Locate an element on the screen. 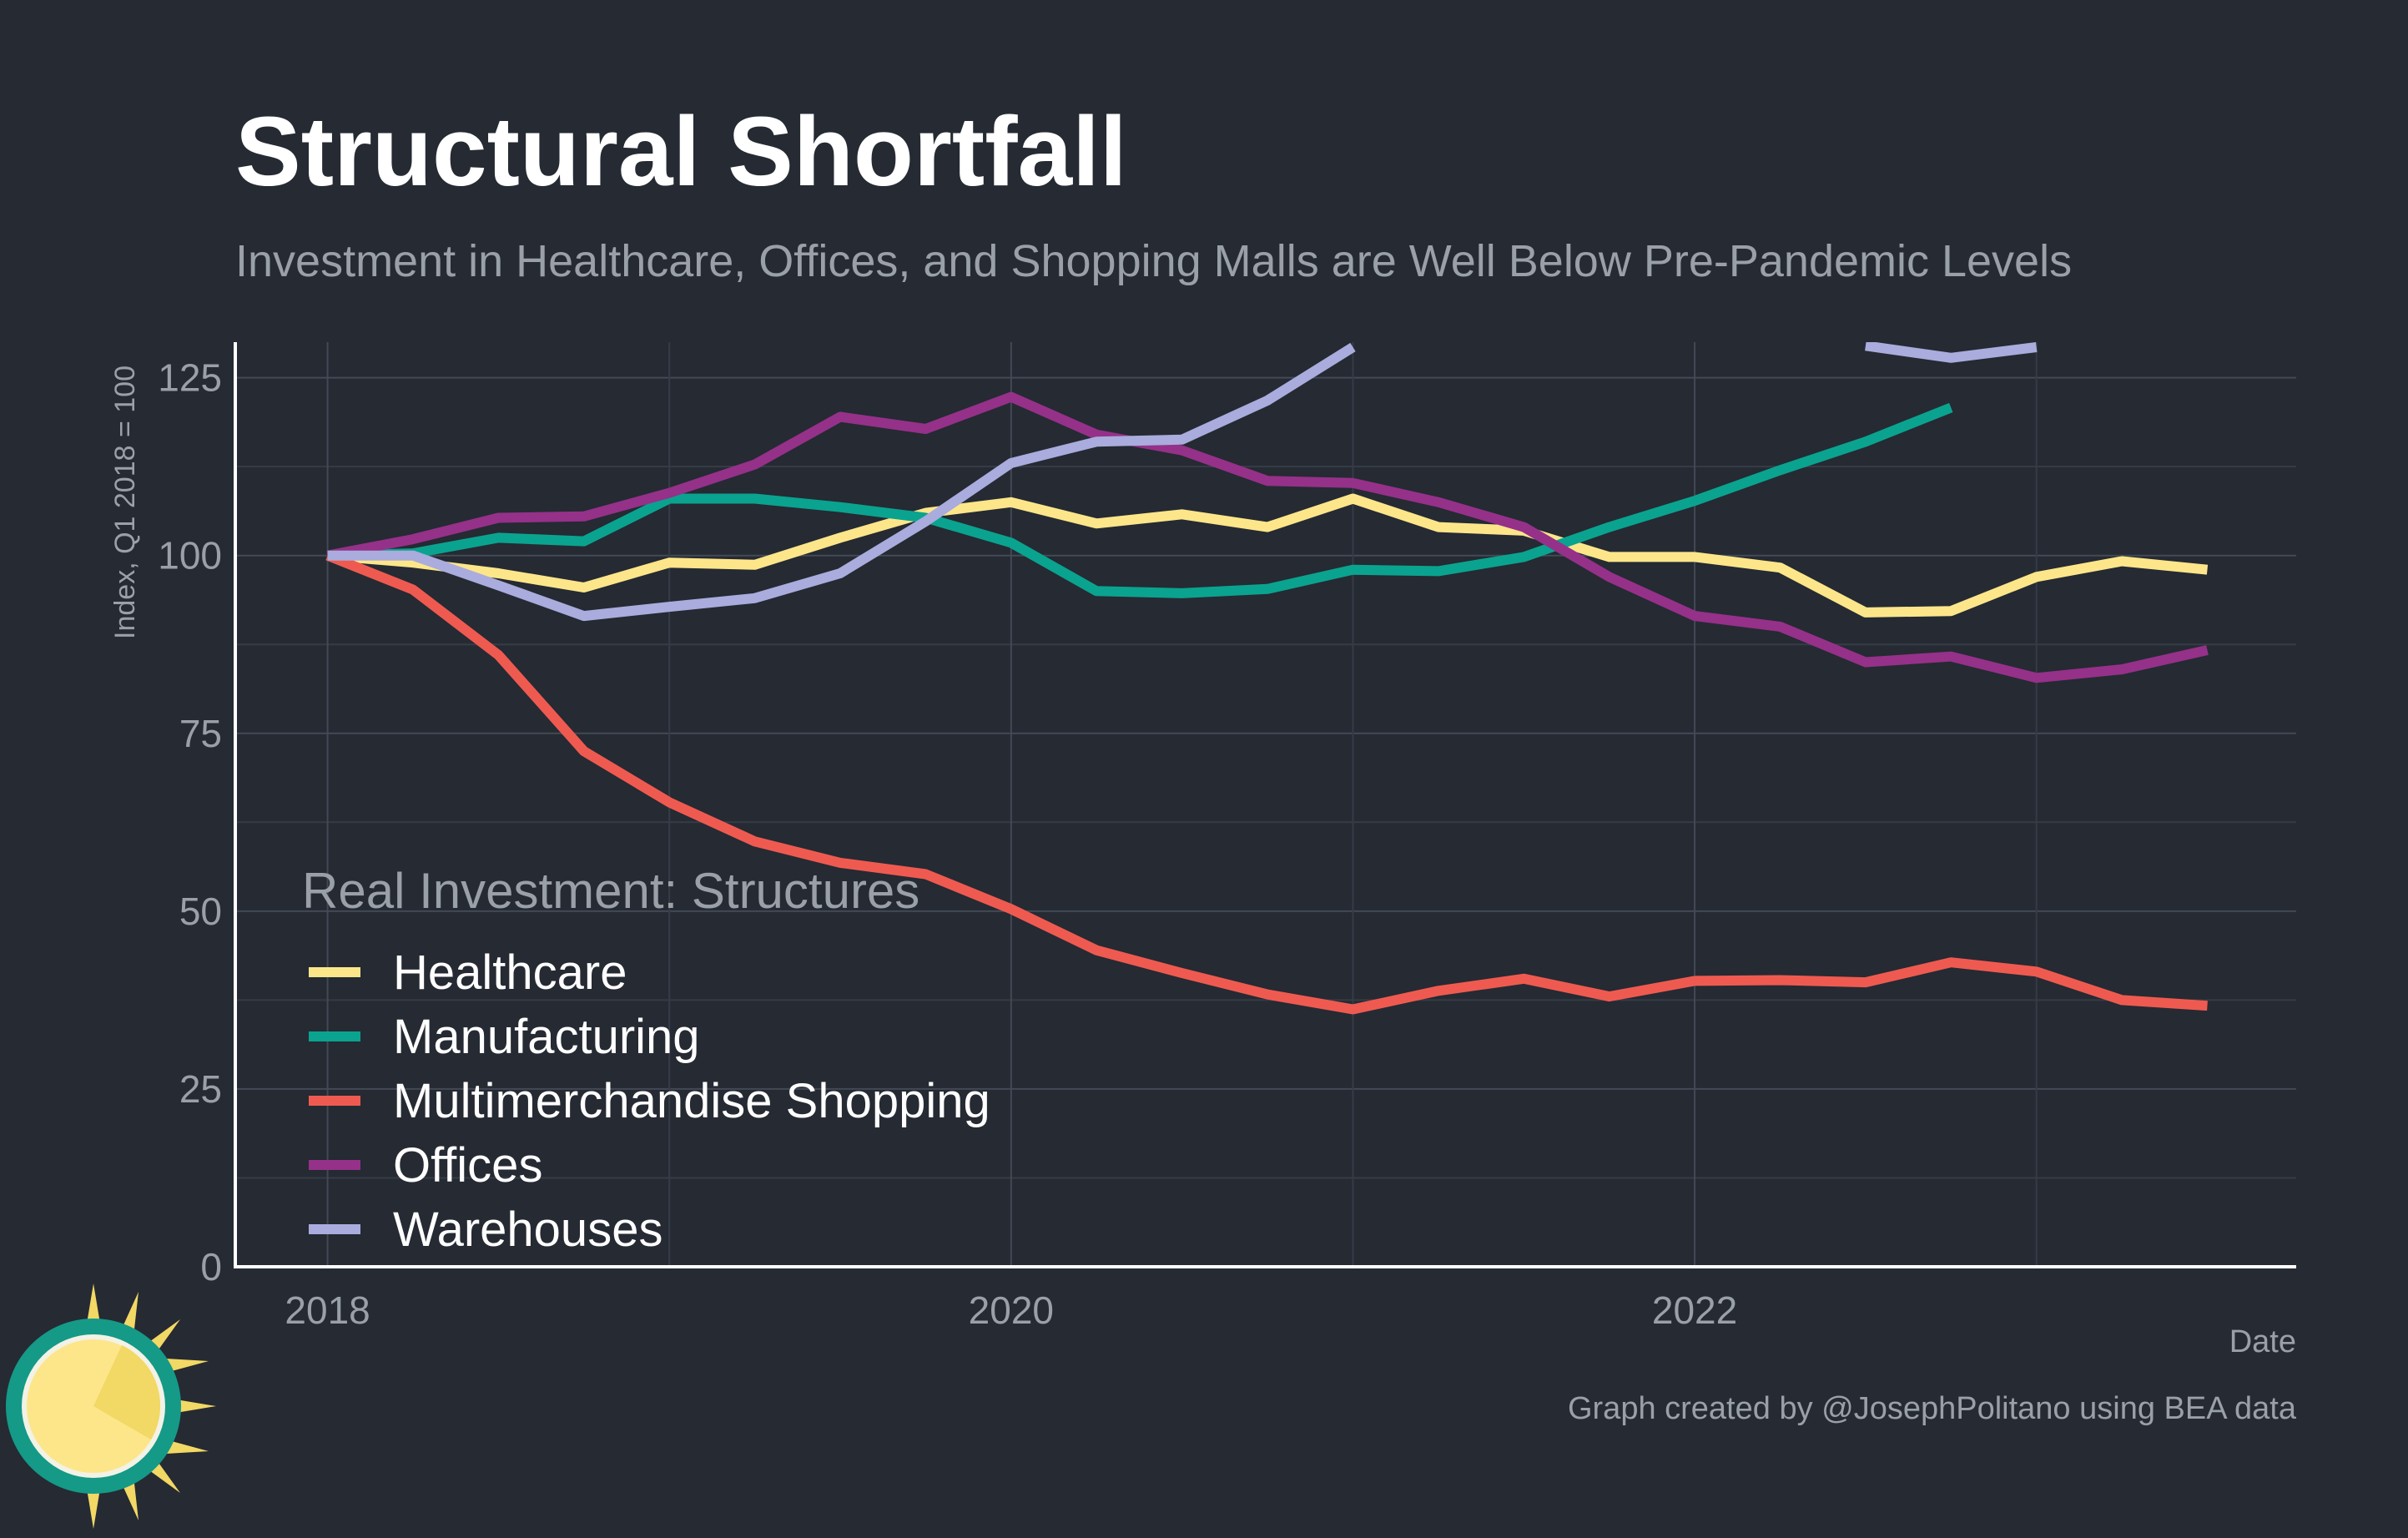 Image resolution: width=2408 pixels, height=1538 pixels. series-line-manufacturing is located at coordinates (1140, 500).